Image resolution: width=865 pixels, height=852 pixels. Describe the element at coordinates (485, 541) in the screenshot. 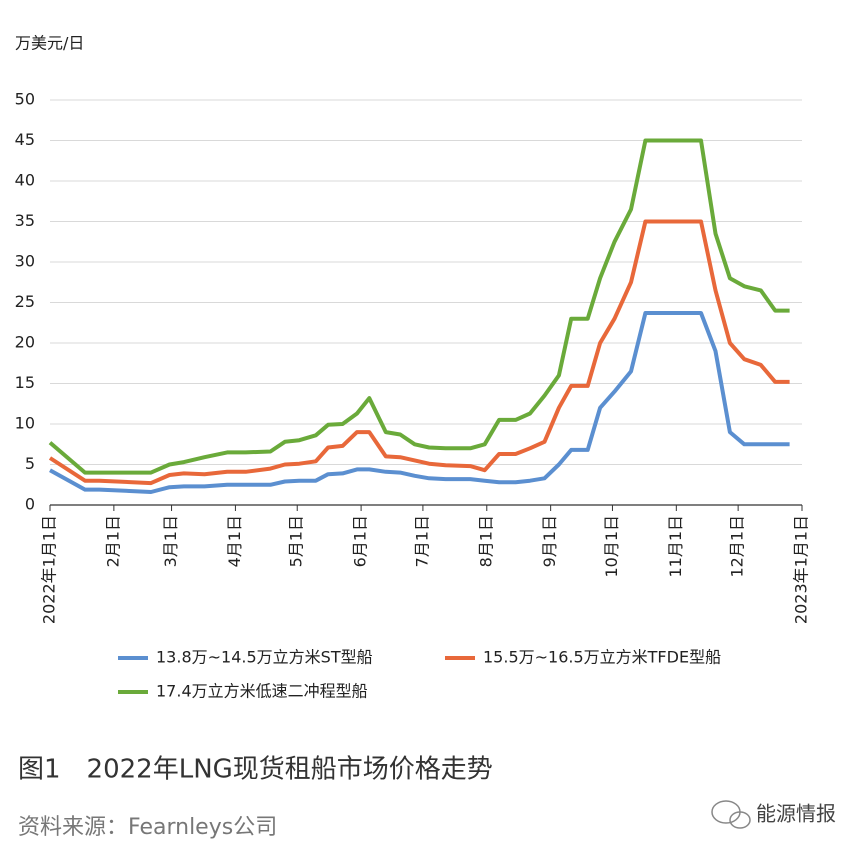

I see `x-tick-label: 8月1日` at that location.